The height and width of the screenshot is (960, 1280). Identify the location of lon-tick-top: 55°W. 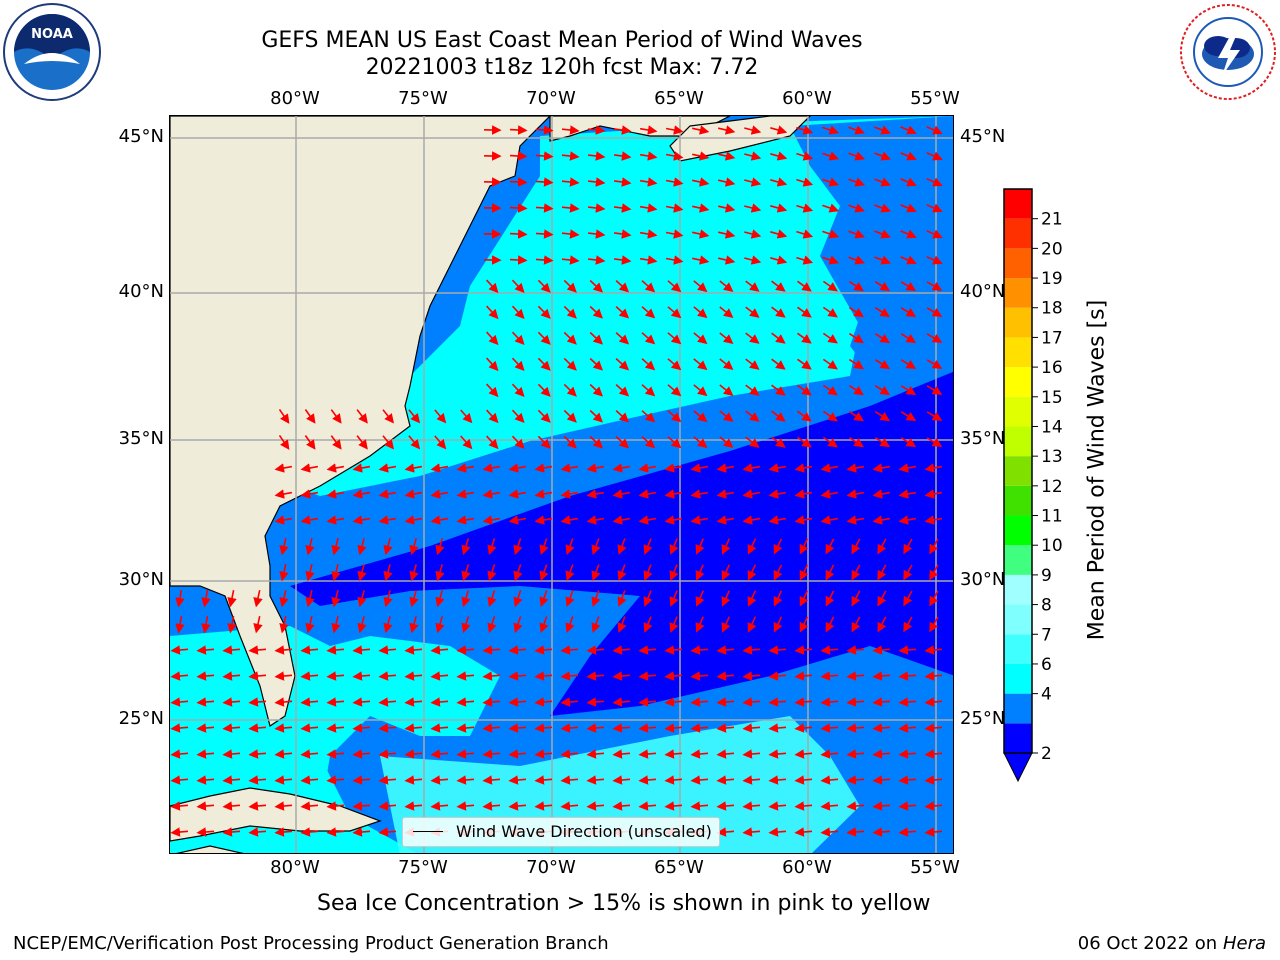
(935, 98).